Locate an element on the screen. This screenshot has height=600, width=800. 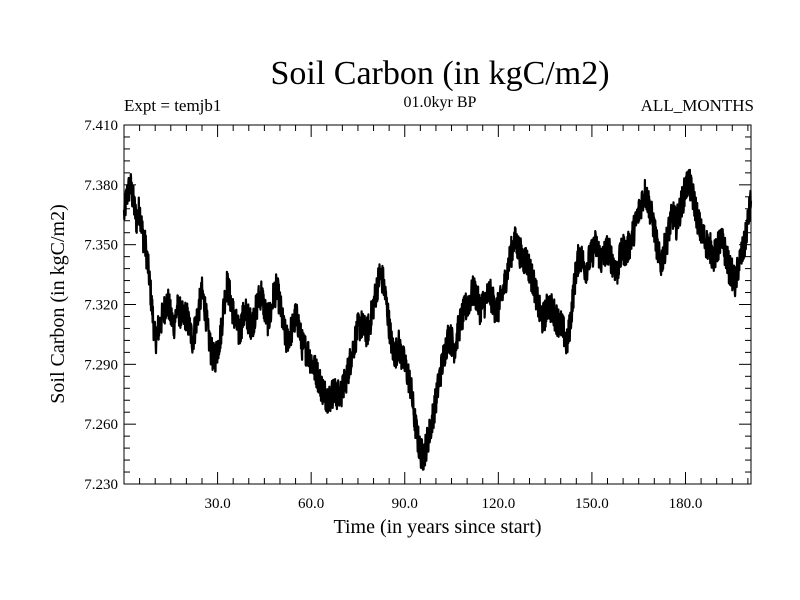
y-tick-label: 7.230 is located at coordinates (101, 485).